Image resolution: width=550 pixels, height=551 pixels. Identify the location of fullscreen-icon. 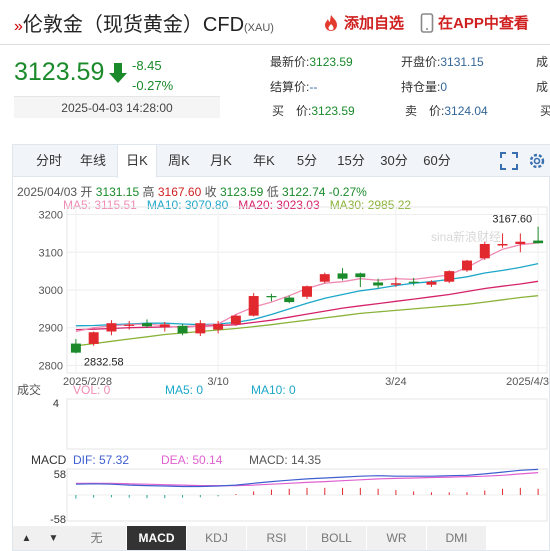
(509, 161).